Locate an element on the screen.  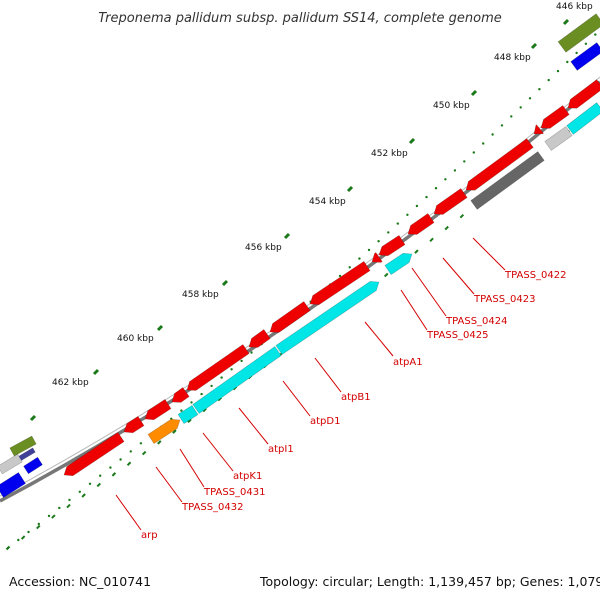
gene-label-tpass-0423: TPASS_0423 is located at coordinates (504, 299).